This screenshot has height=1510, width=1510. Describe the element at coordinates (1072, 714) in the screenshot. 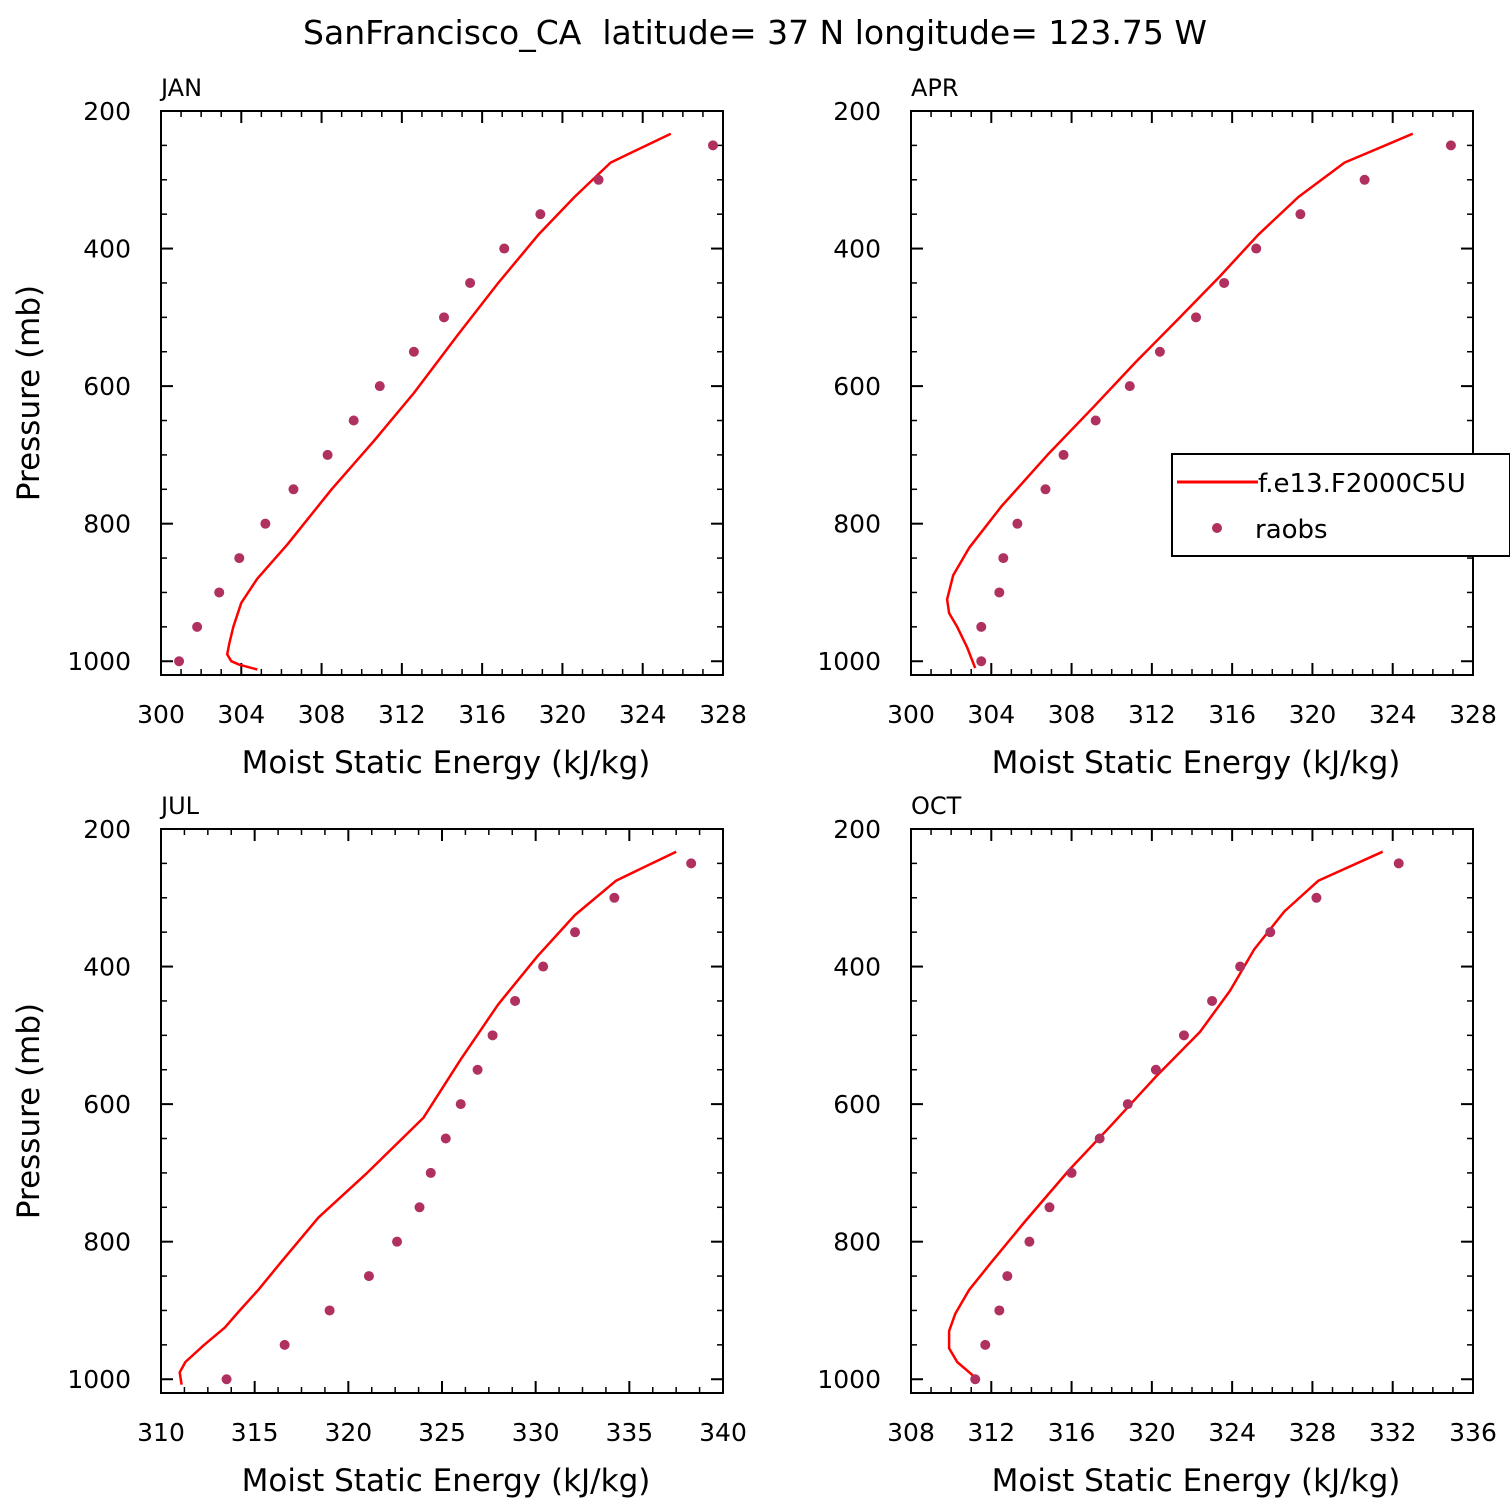

I see `x-tick-label: 308` at that location.